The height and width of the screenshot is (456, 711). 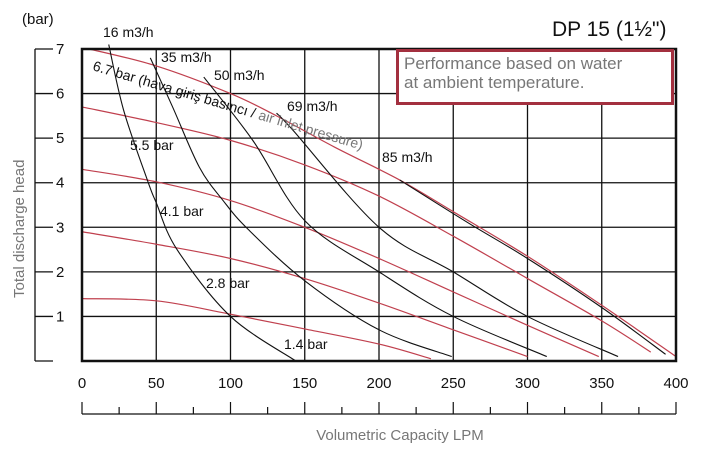 What do you see at coordinates (60, 316) in the screenshot?
I see `y-tick-label: 1` at bounding box center [60, 316].